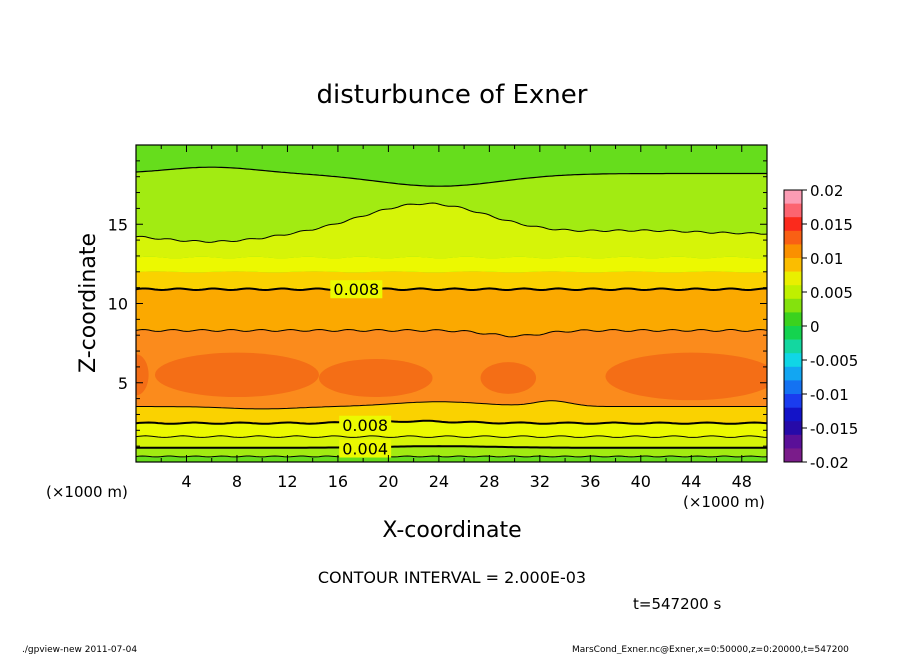 The width and height of the screenshot is (904, 654). I want to click on band-mid, so click(451, 312).